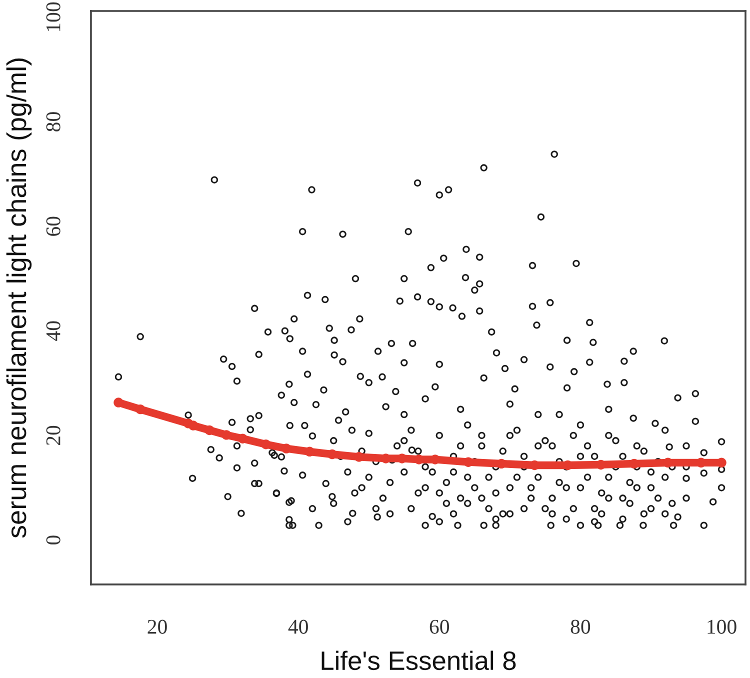 The image size is (750, 678). What do you see at coordinates (53, 226) in the screenshot?
I see `y-tick-label: 60` at bounding box center [53, 226].